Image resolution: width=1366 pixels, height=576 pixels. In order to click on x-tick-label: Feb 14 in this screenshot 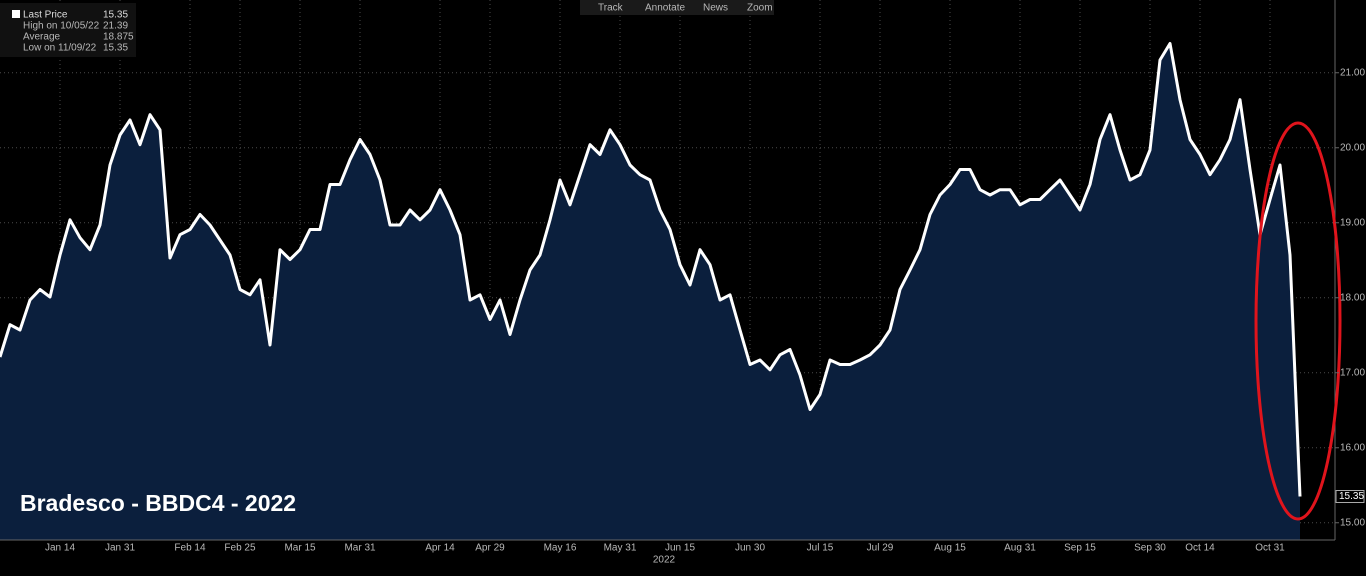, I will do `click(190, 548)`.